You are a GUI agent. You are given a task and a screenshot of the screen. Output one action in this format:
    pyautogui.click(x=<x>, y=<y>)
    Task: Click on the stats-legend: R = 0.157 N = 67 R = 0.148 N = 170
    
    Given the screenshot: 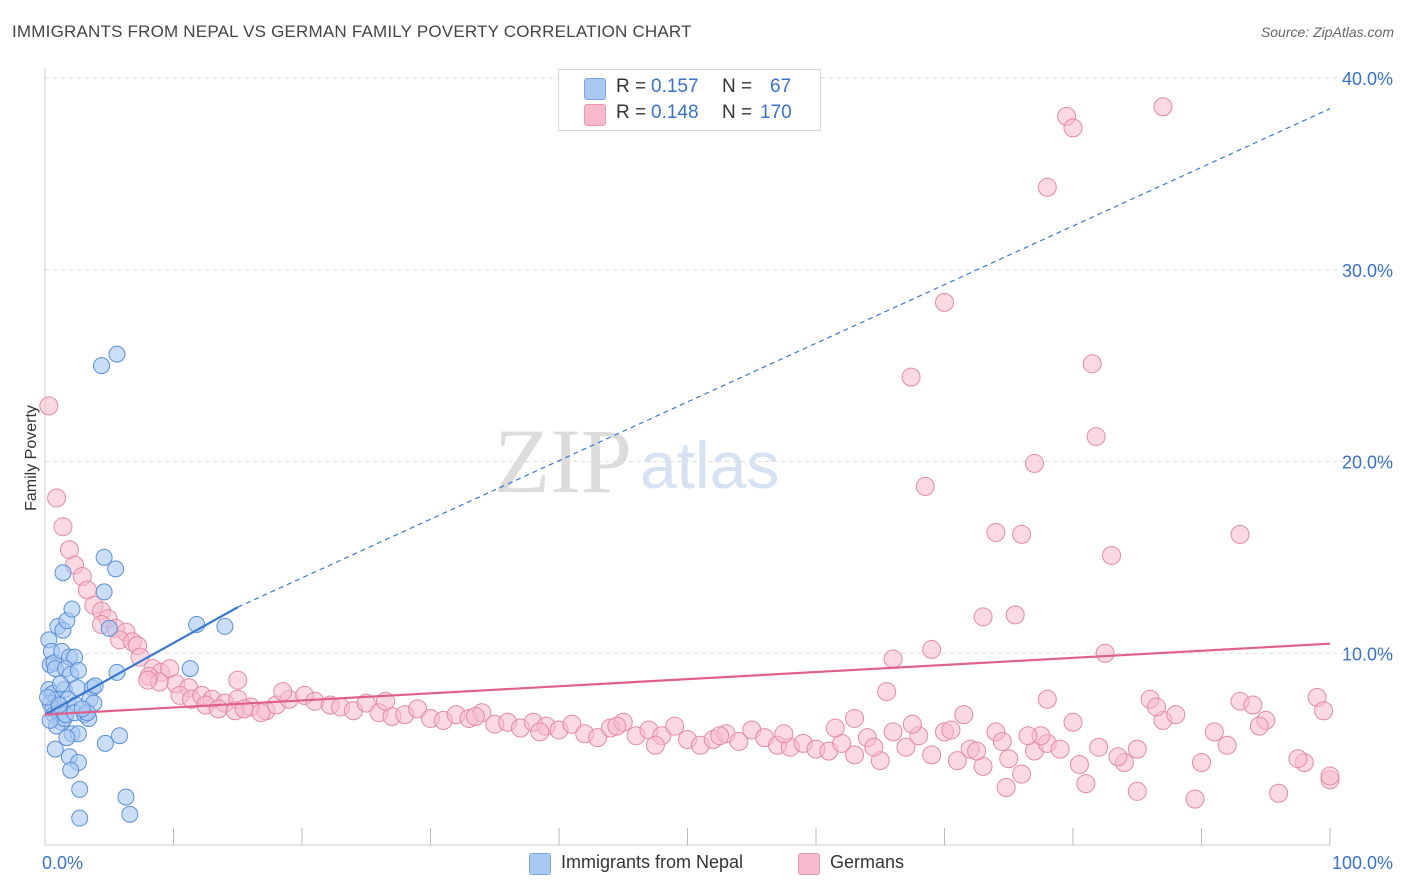 What is the action you would take?
    pyautogui.click(x=689, y=100)
    